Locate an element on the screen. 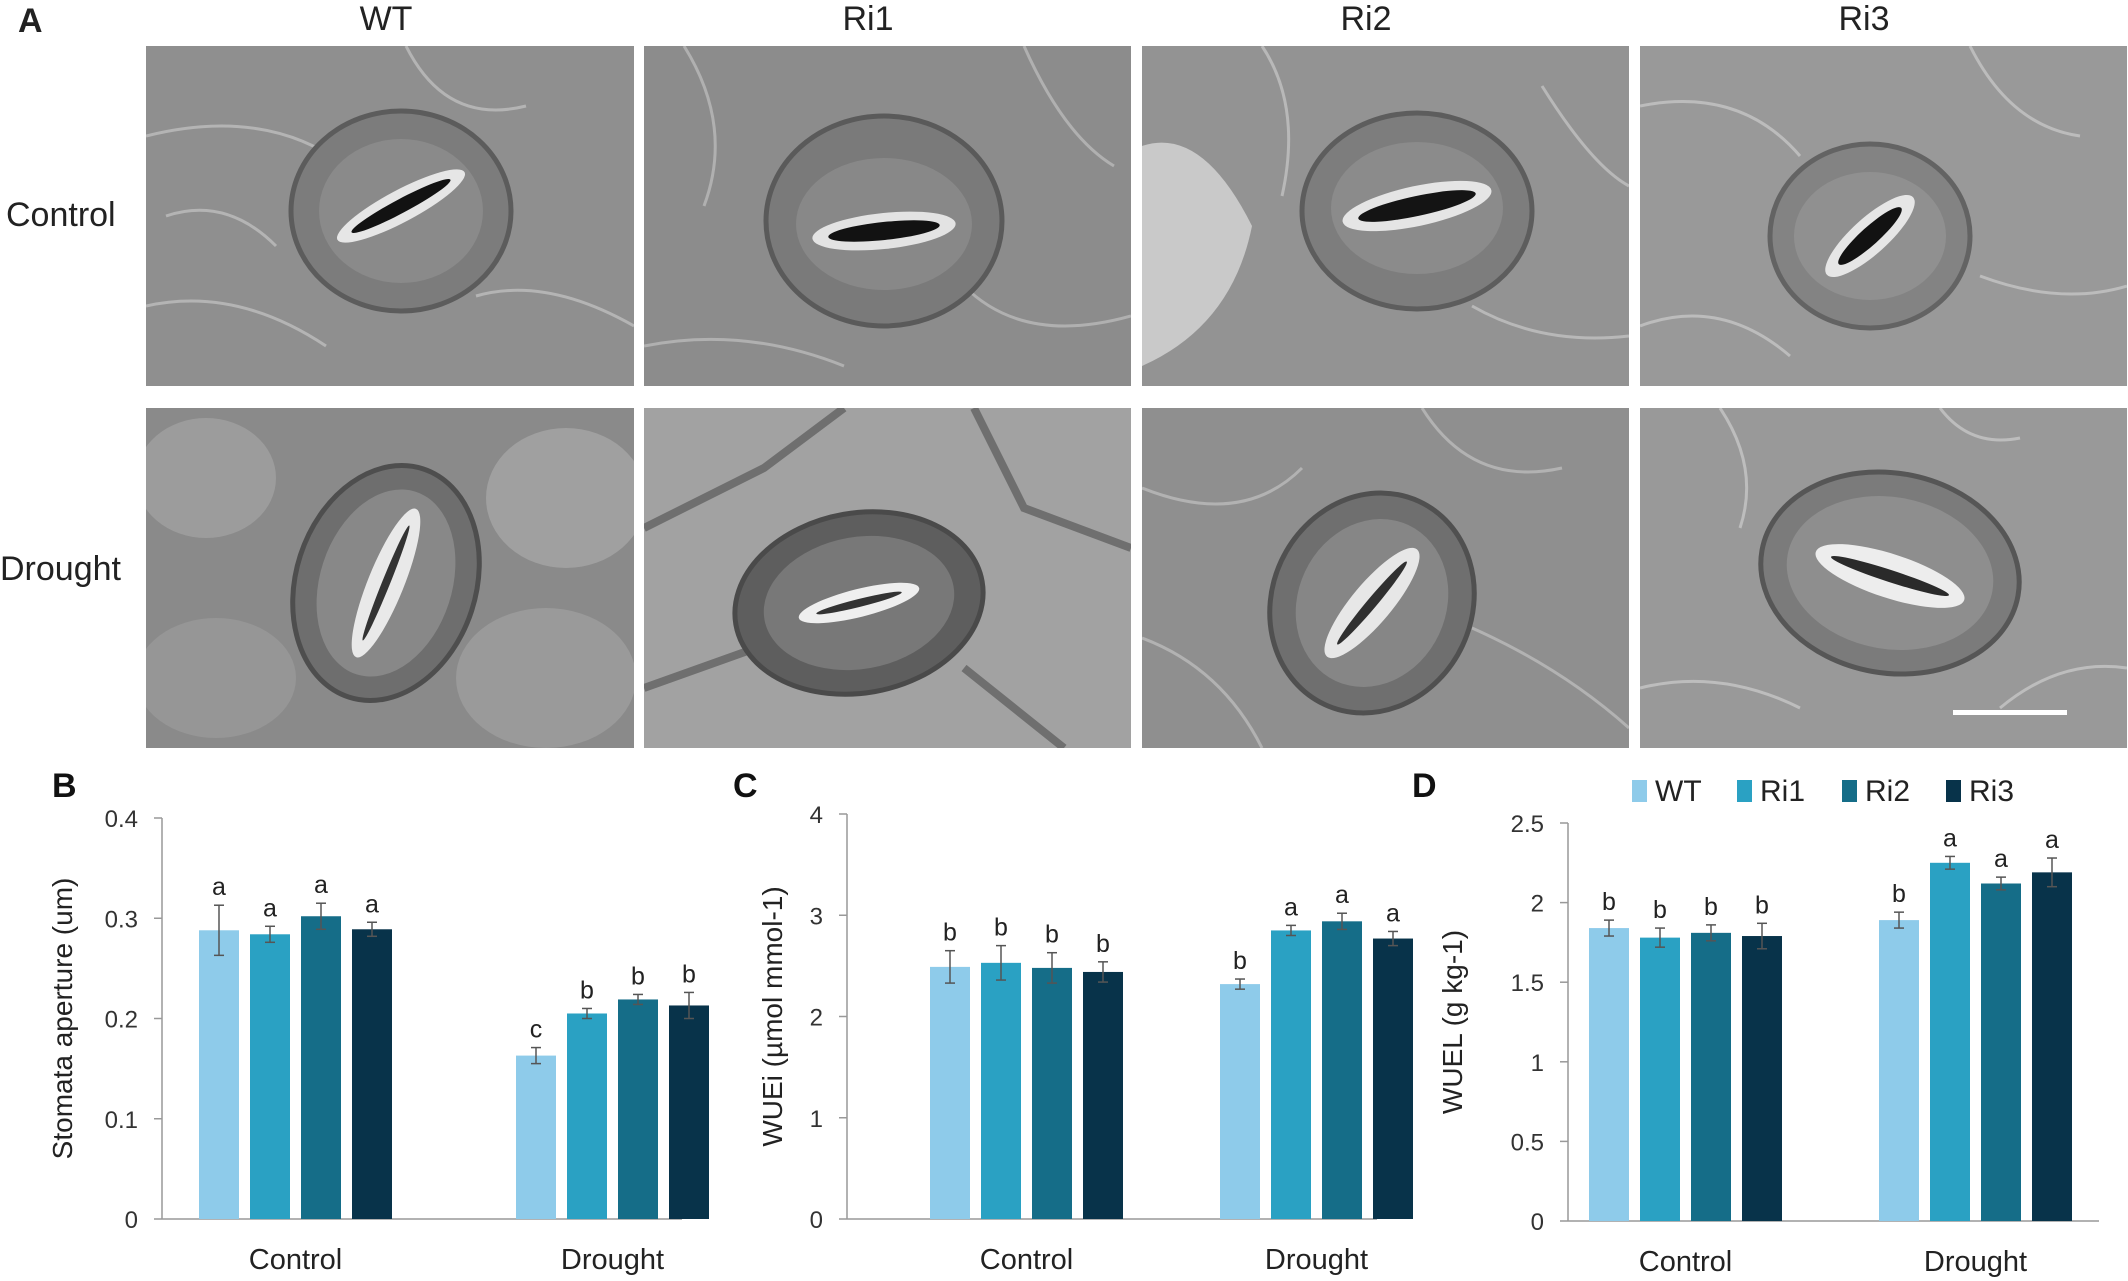 The width and height of the screenshot is (2128, 1281). micrograph-ri1-drought is located at coordinates (887, 578).